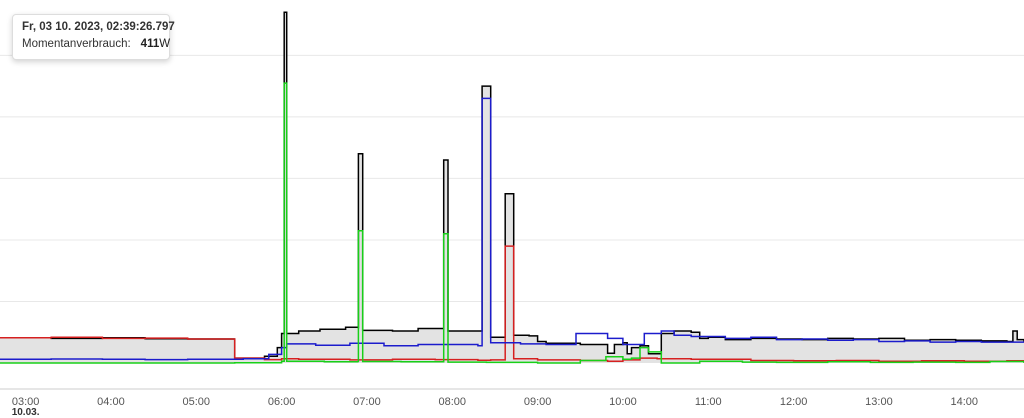 The height and width of the screenshot is (418, 1024). I want to click on tooltip-row: Momentanverbrauch: 411W, so click(96, 44).